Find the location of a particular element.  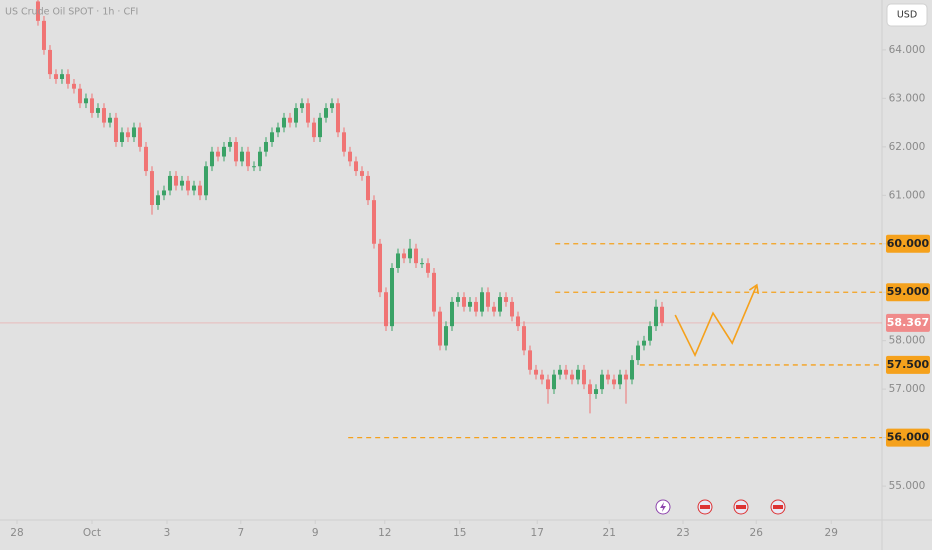

event-icons is located at coordinates (720, 507).